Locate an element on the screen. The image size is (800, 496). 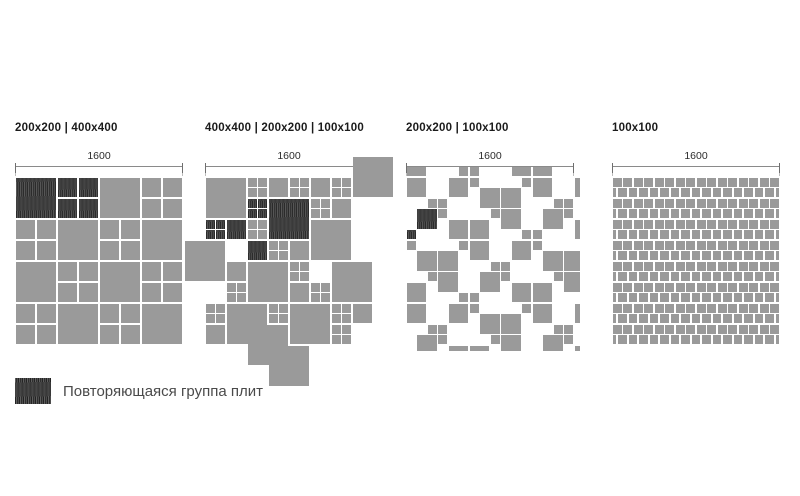
dimension-line-4: 1600 is located at coordinates (696, 163).